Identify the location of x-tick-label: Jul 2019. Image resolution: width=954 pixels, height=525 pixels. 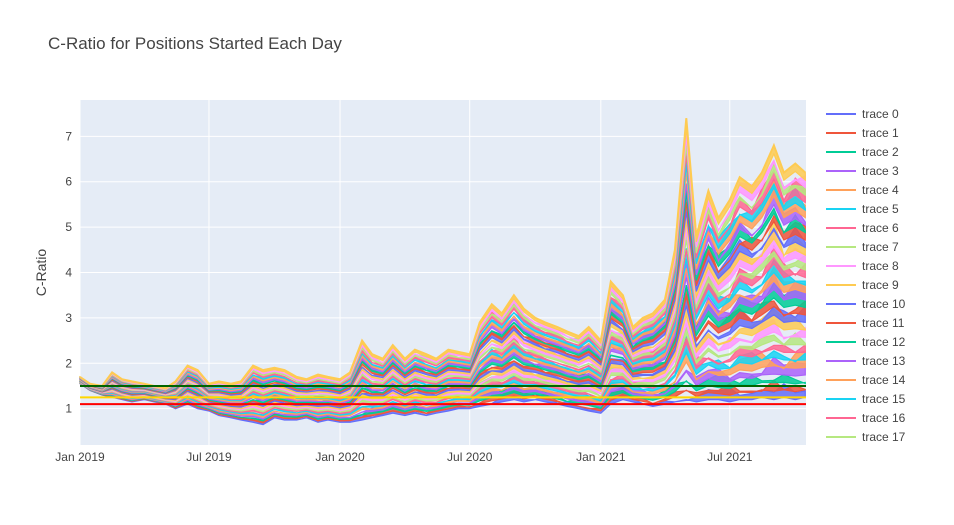
(209, 457).